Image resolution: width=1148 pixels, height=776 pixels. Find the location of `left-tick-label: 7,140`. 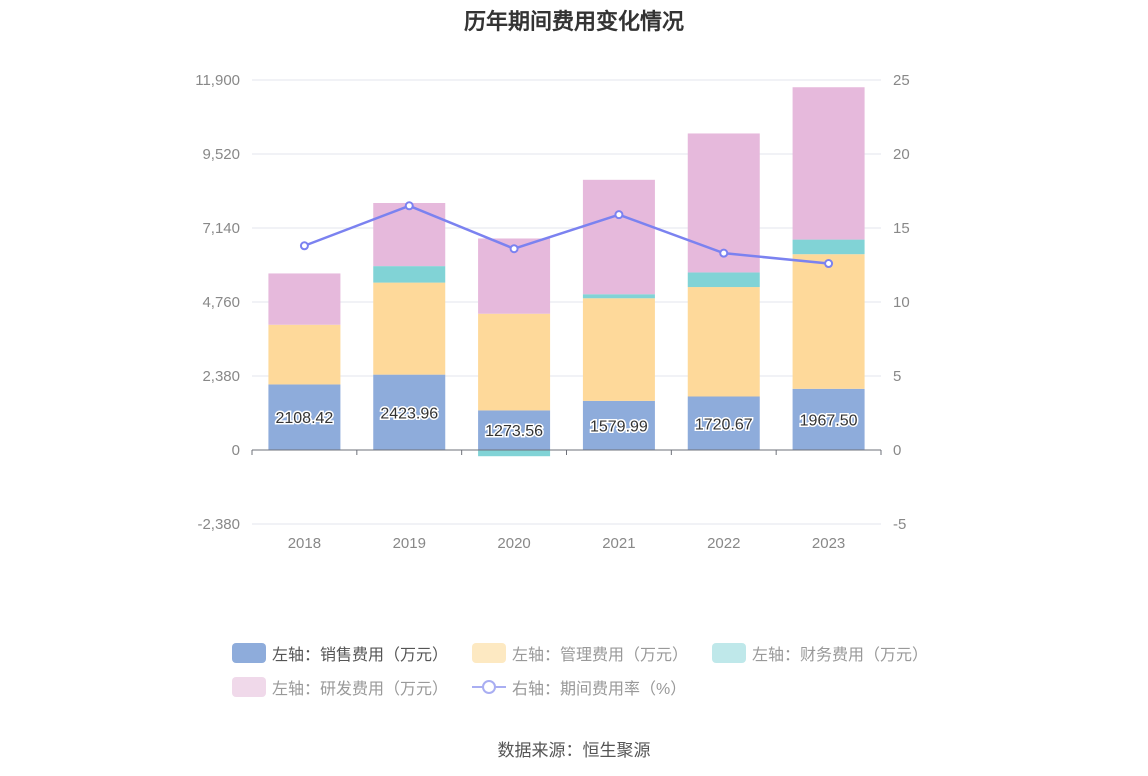

left-tick-label: 7,140 is located at coordinates (221, 228).